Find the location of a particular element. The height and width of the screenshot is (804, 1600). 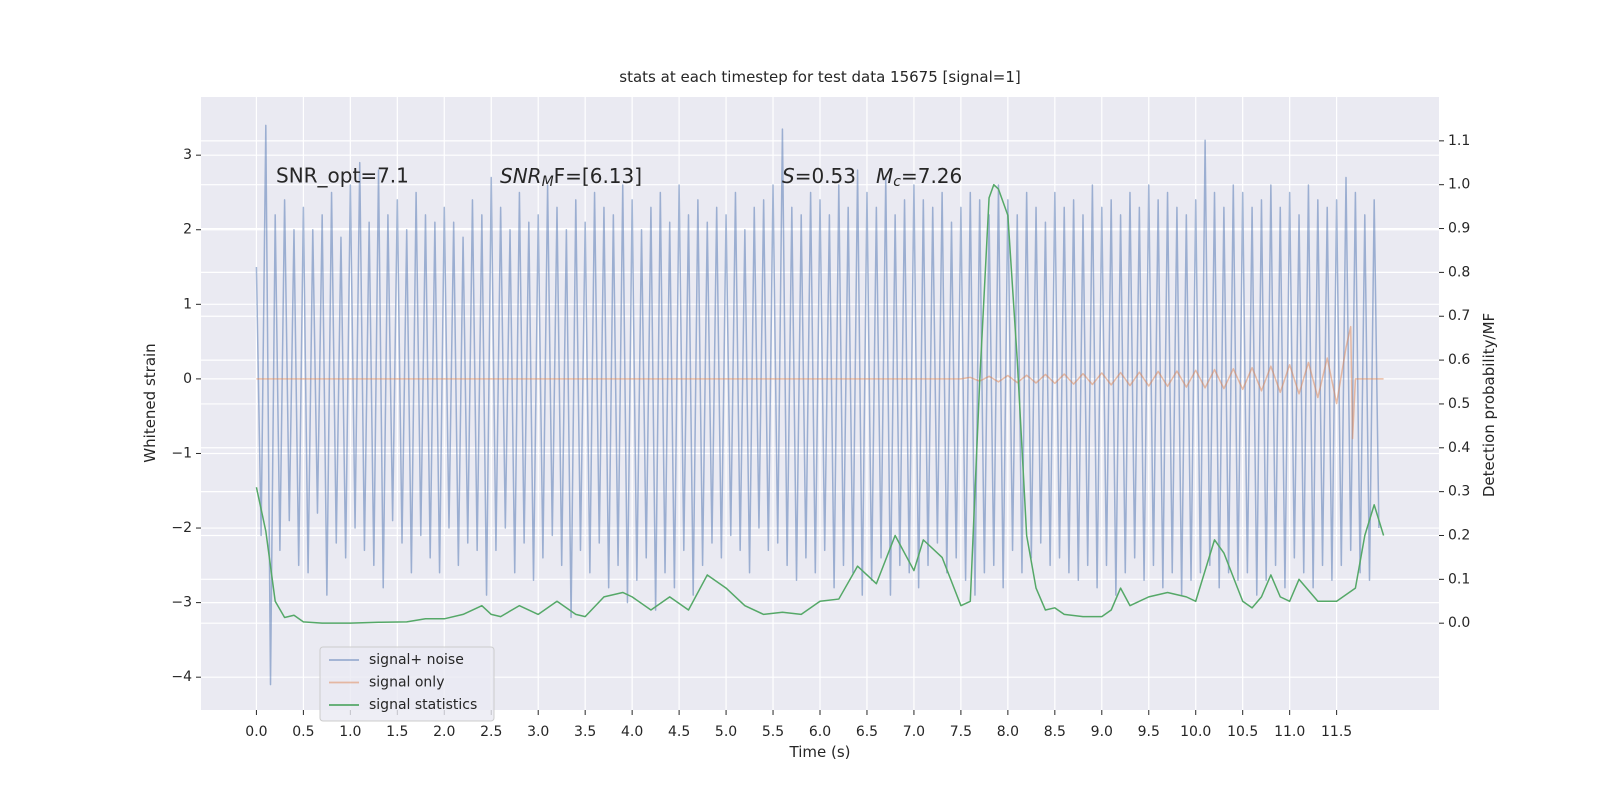

y-axis-label: Whitened strain is located at coordinates (150, 402).